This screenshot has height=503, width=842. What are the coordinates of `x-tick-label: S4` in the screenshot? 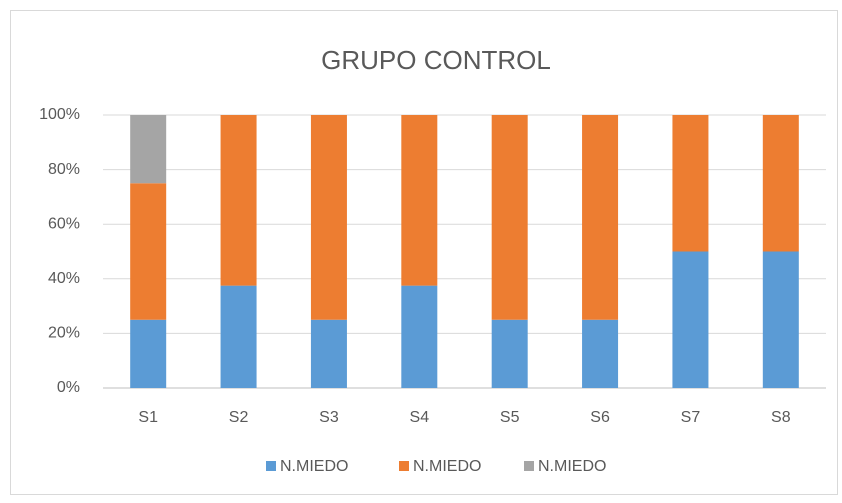 It's located at (420, 417).